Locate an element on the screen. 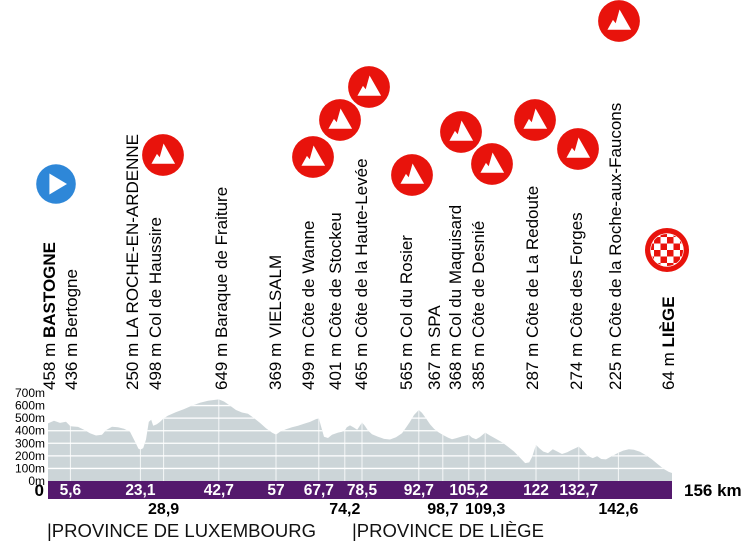  waypoint-label: 287 m Côte de La Redoute is located at coordinates (533, 288).